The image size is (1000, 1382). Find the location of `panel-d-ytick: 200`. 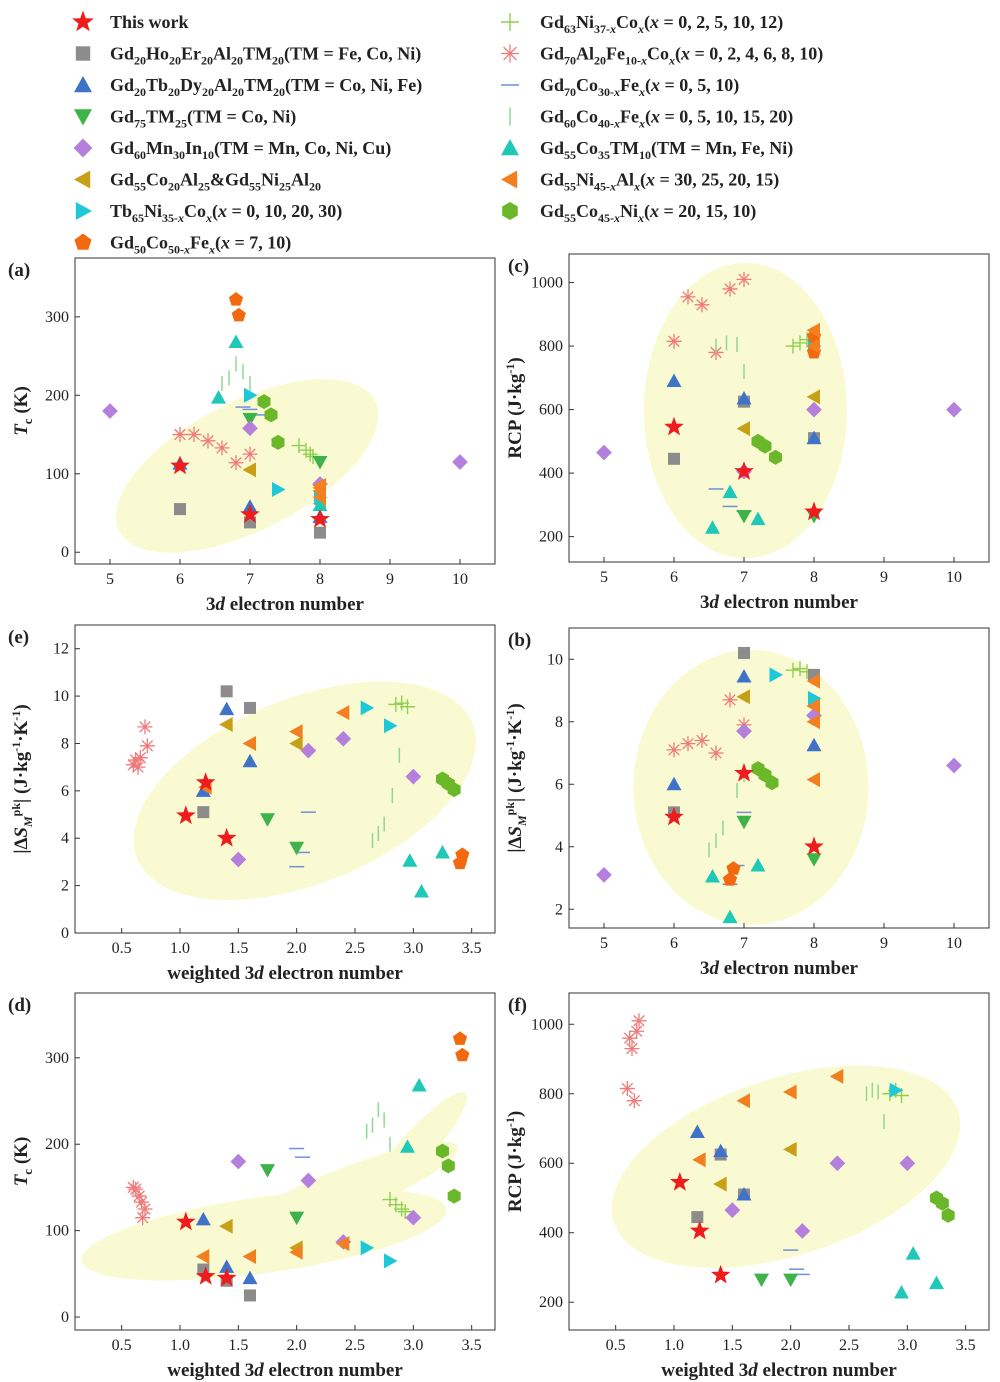

panel-d-ytick: 200 is located at coordinates (57, 1144).